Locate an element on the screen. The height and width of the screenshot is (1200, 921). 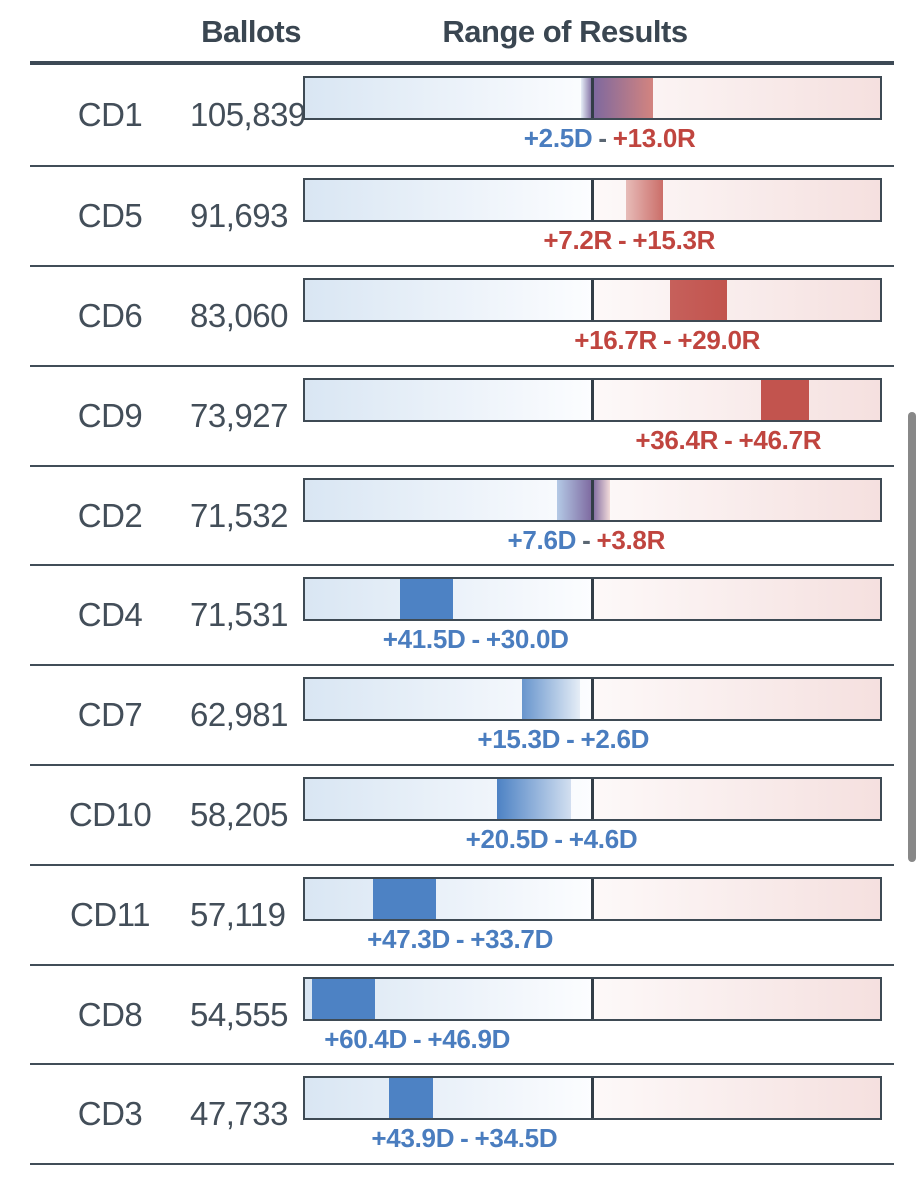
range-low-value: +7.6D is located at coordinates (542, 539).